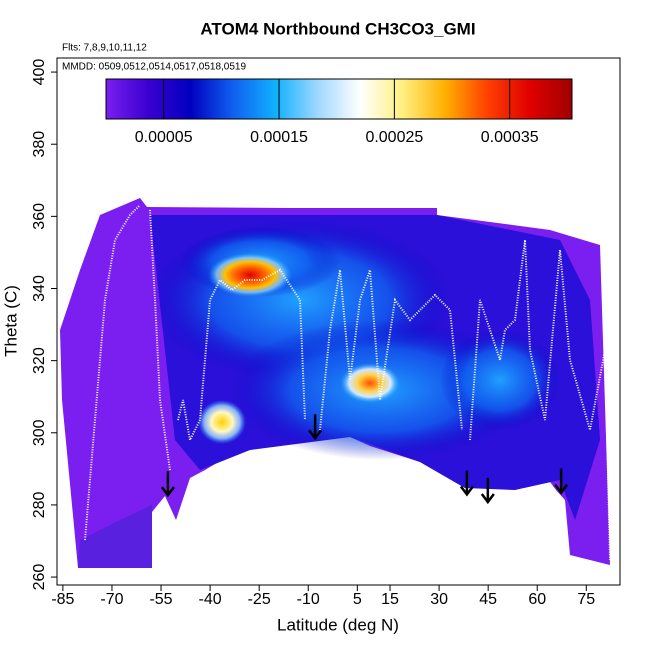  I want to click on y-tick-label: 400, so click(39, 72).